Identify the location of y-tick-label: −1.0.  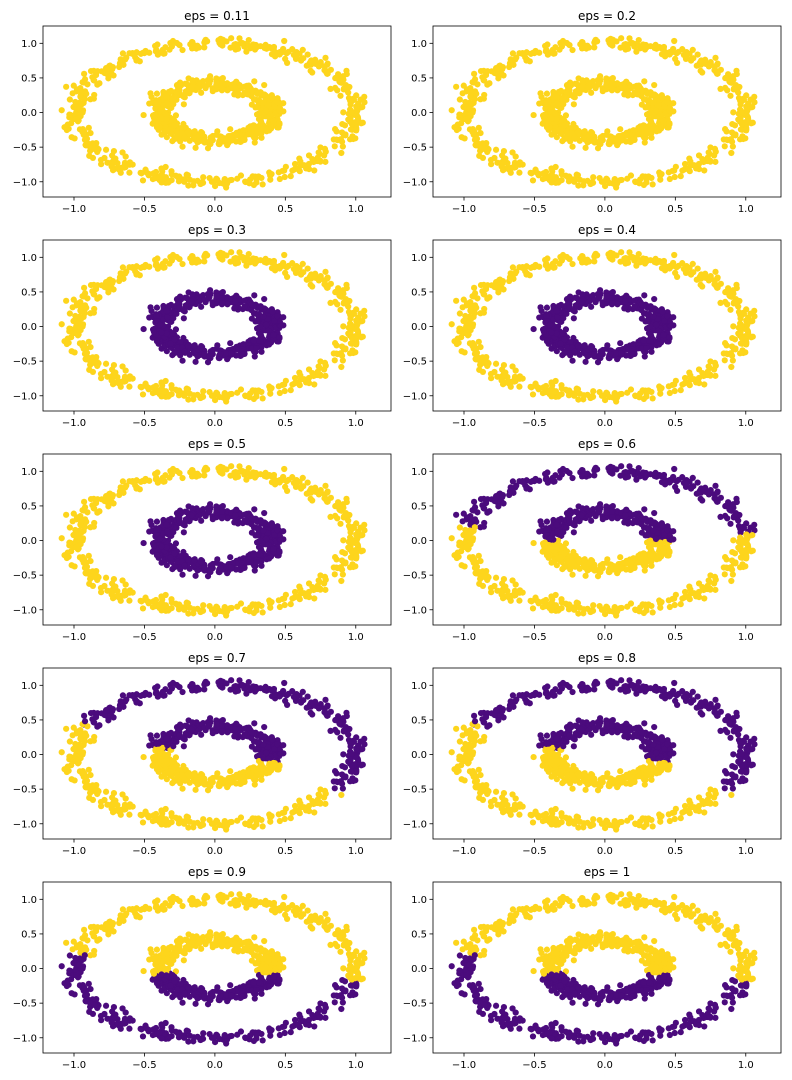
(25, 396).